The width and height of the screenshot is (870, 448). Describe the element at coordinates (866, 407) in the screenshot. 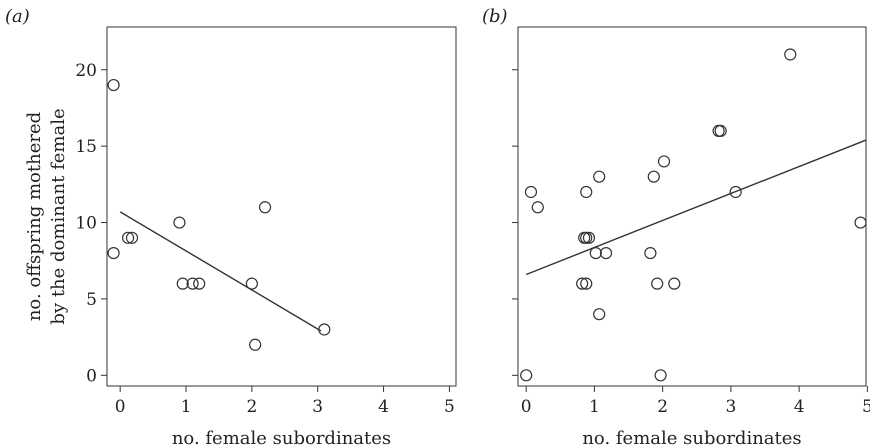

I see `panel-b-x-tick-label: 5` at that location.